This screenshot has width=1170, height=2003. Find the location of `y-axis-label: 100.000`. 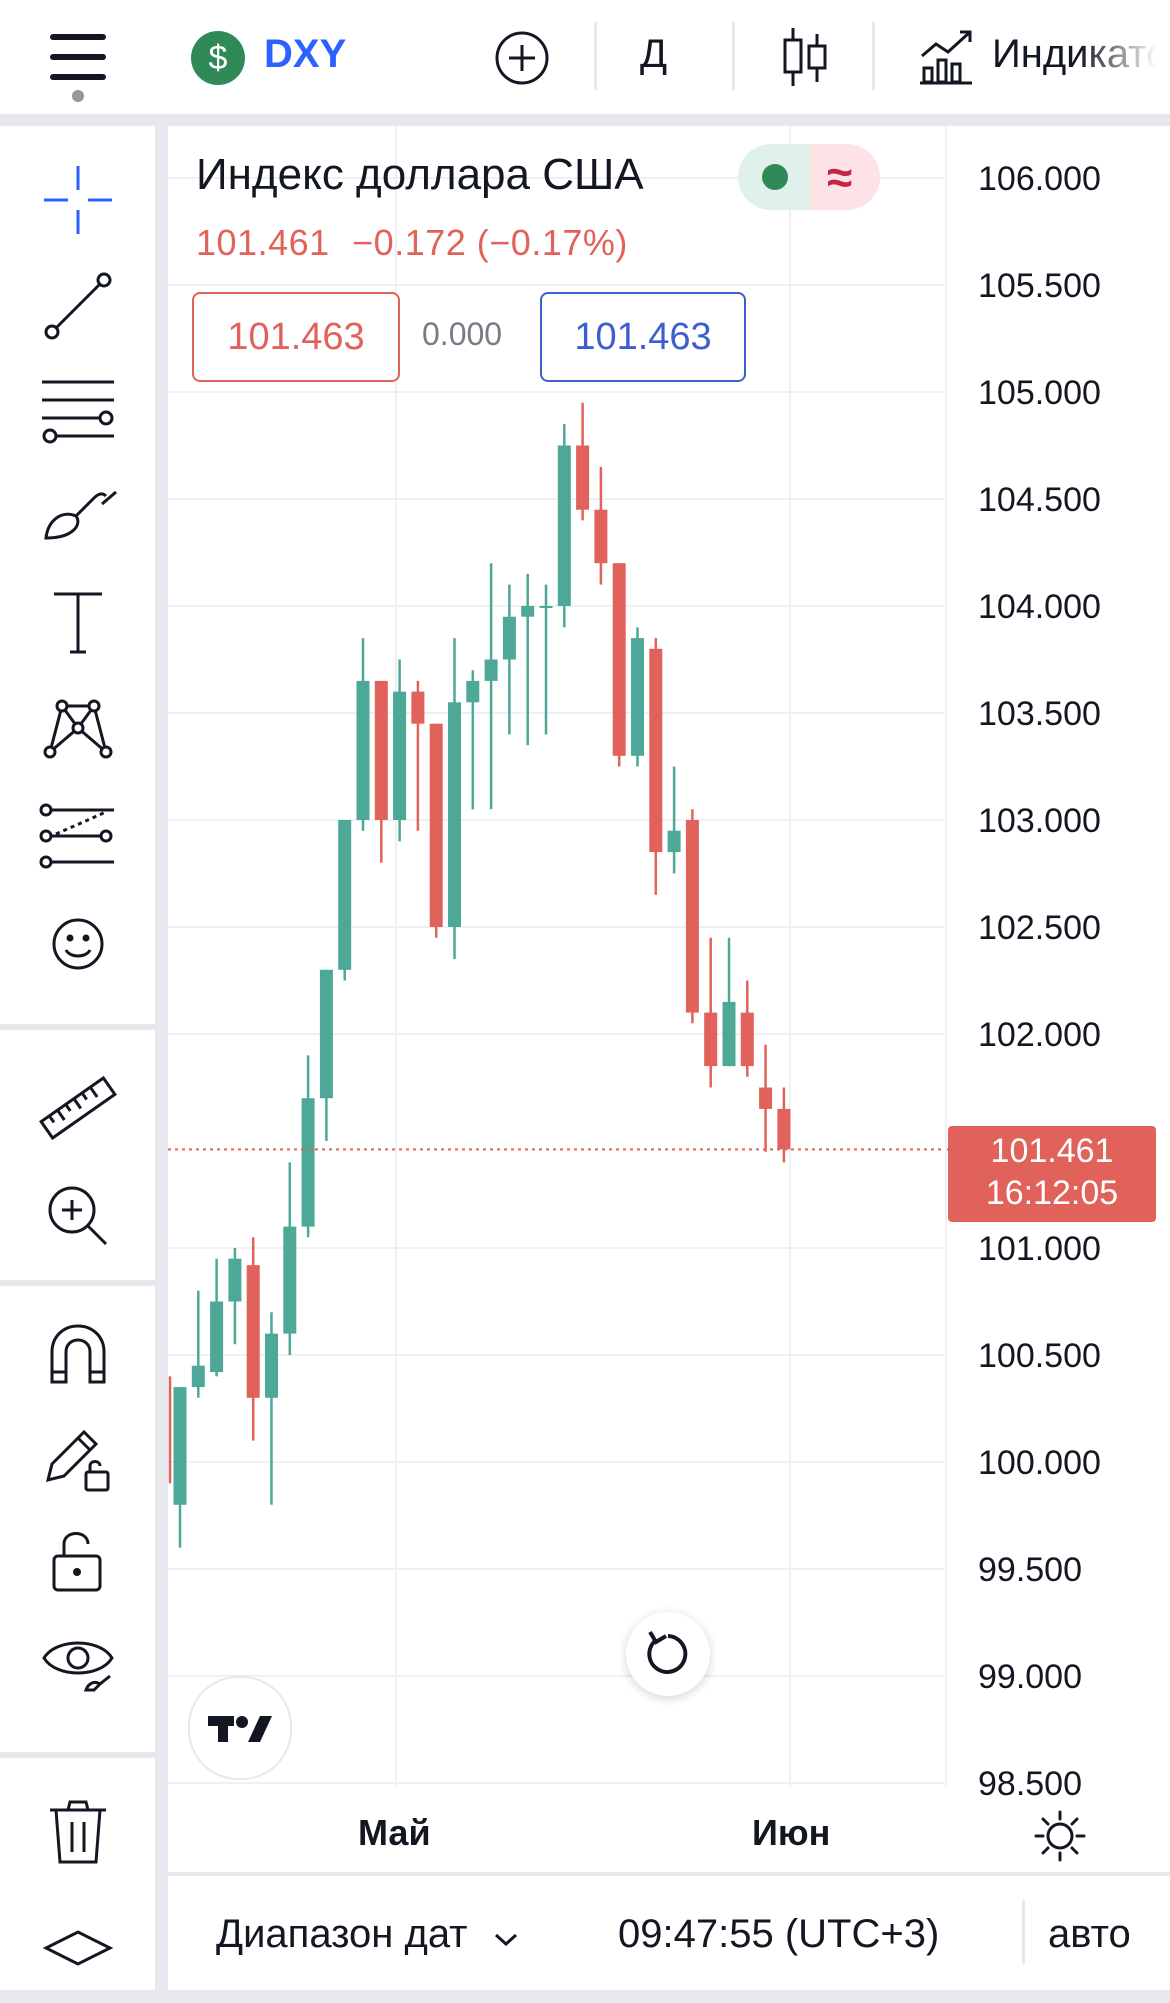

y-axis-label: 100.000 is located at coordinates (1039, 1463).